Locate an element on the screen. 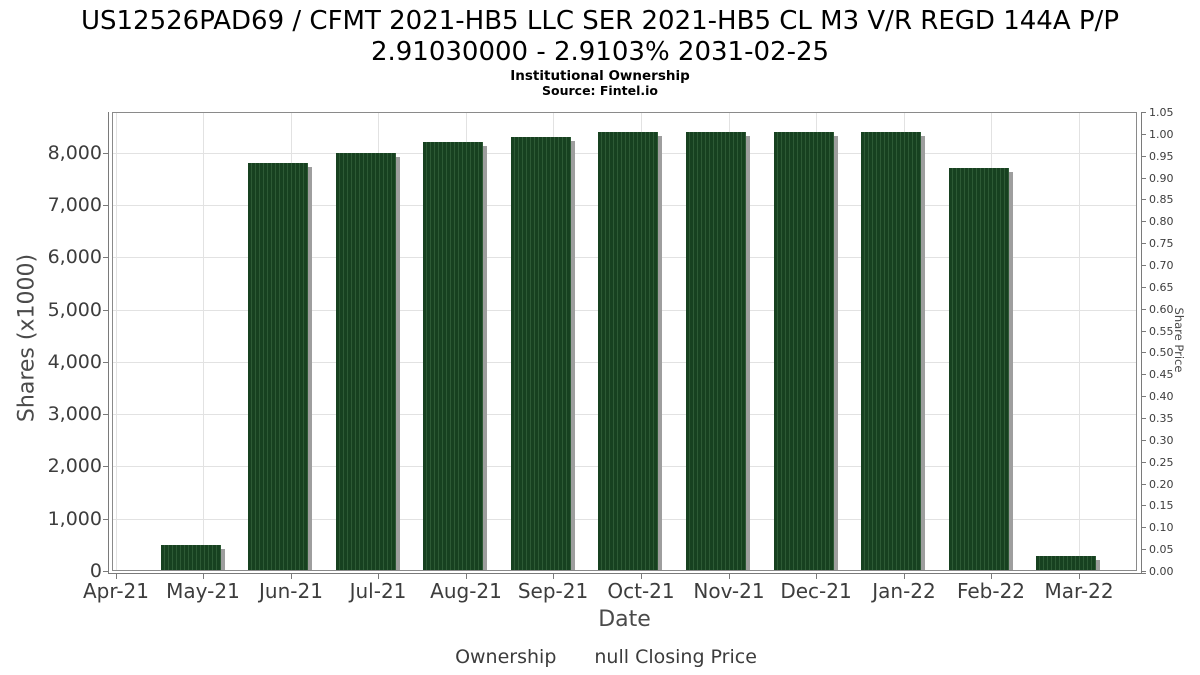  y-axis-line-right is located at coordinates (1141, 343).